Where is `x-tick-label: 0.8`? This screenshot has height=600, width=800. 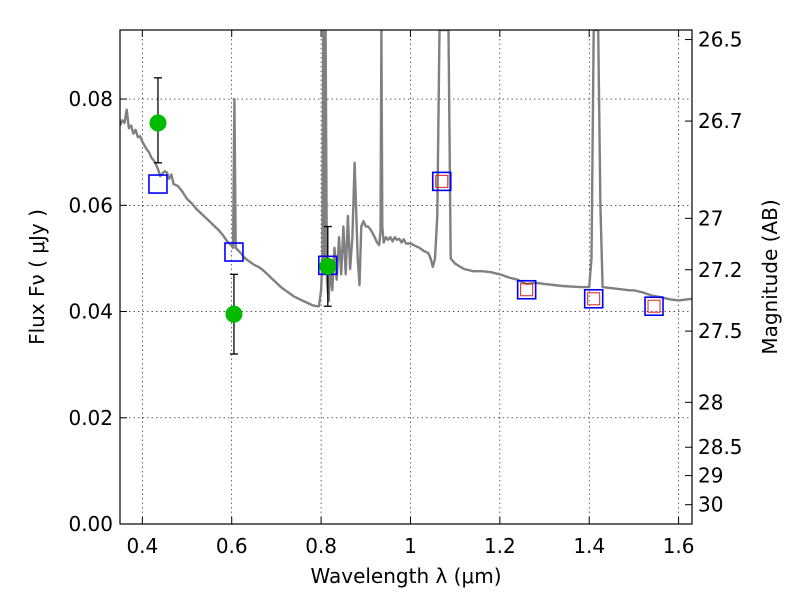 x-tick-label: 0.8 is located at coordinates (321, 546).